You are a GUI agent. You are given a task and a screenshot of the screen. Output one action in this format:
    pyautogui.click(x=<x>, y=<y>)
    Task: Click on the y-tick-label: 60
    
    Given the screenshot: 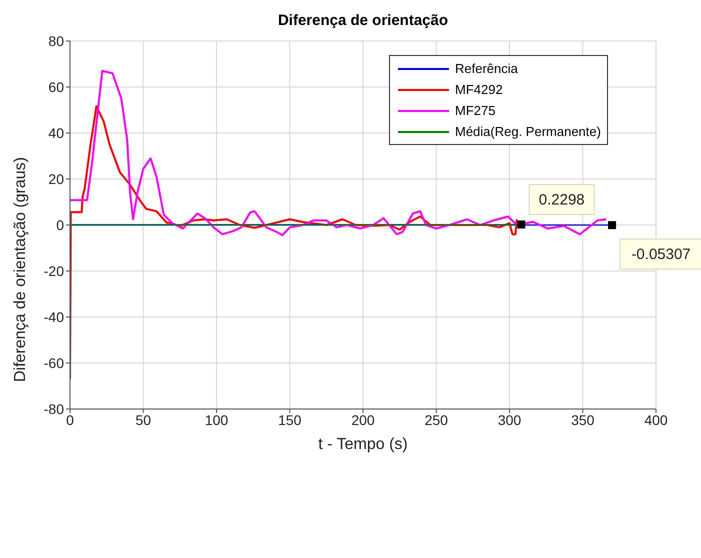 What is the action you would take?
    pyautogui.click(x=56, y=86)
    